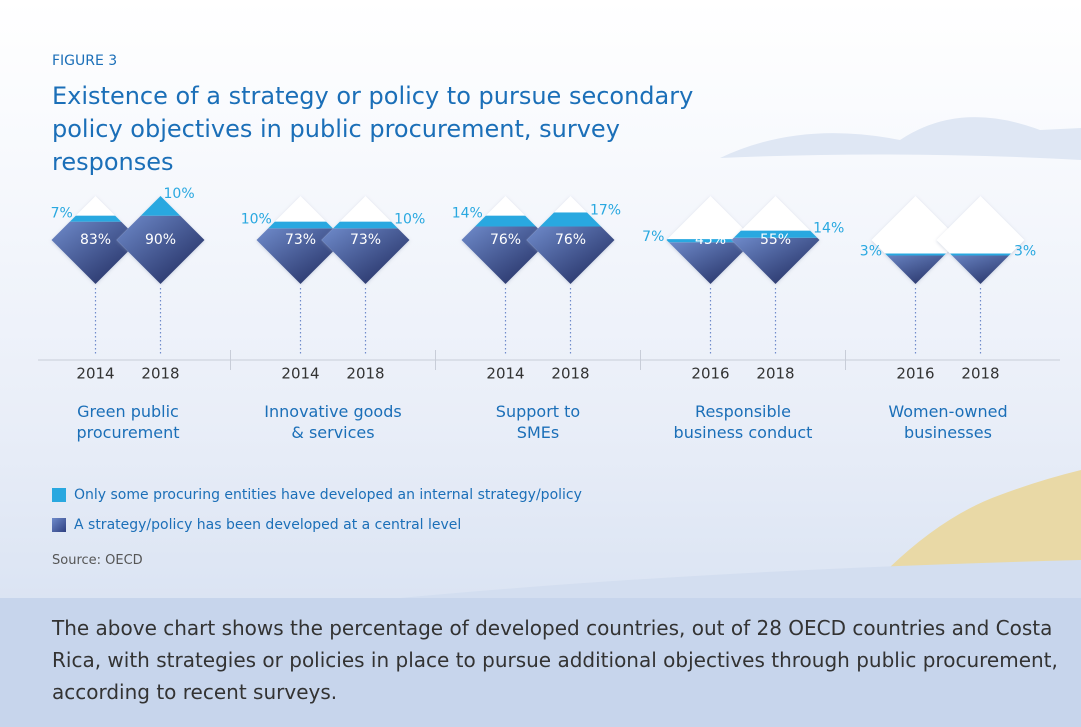 Image resolution: width=1081 pixels, height=727 pixels. What do you see at coordinates (948, 422) in the screenshot?
I see `group-label: Women-owned businesses` at bounding box center [948, 422].